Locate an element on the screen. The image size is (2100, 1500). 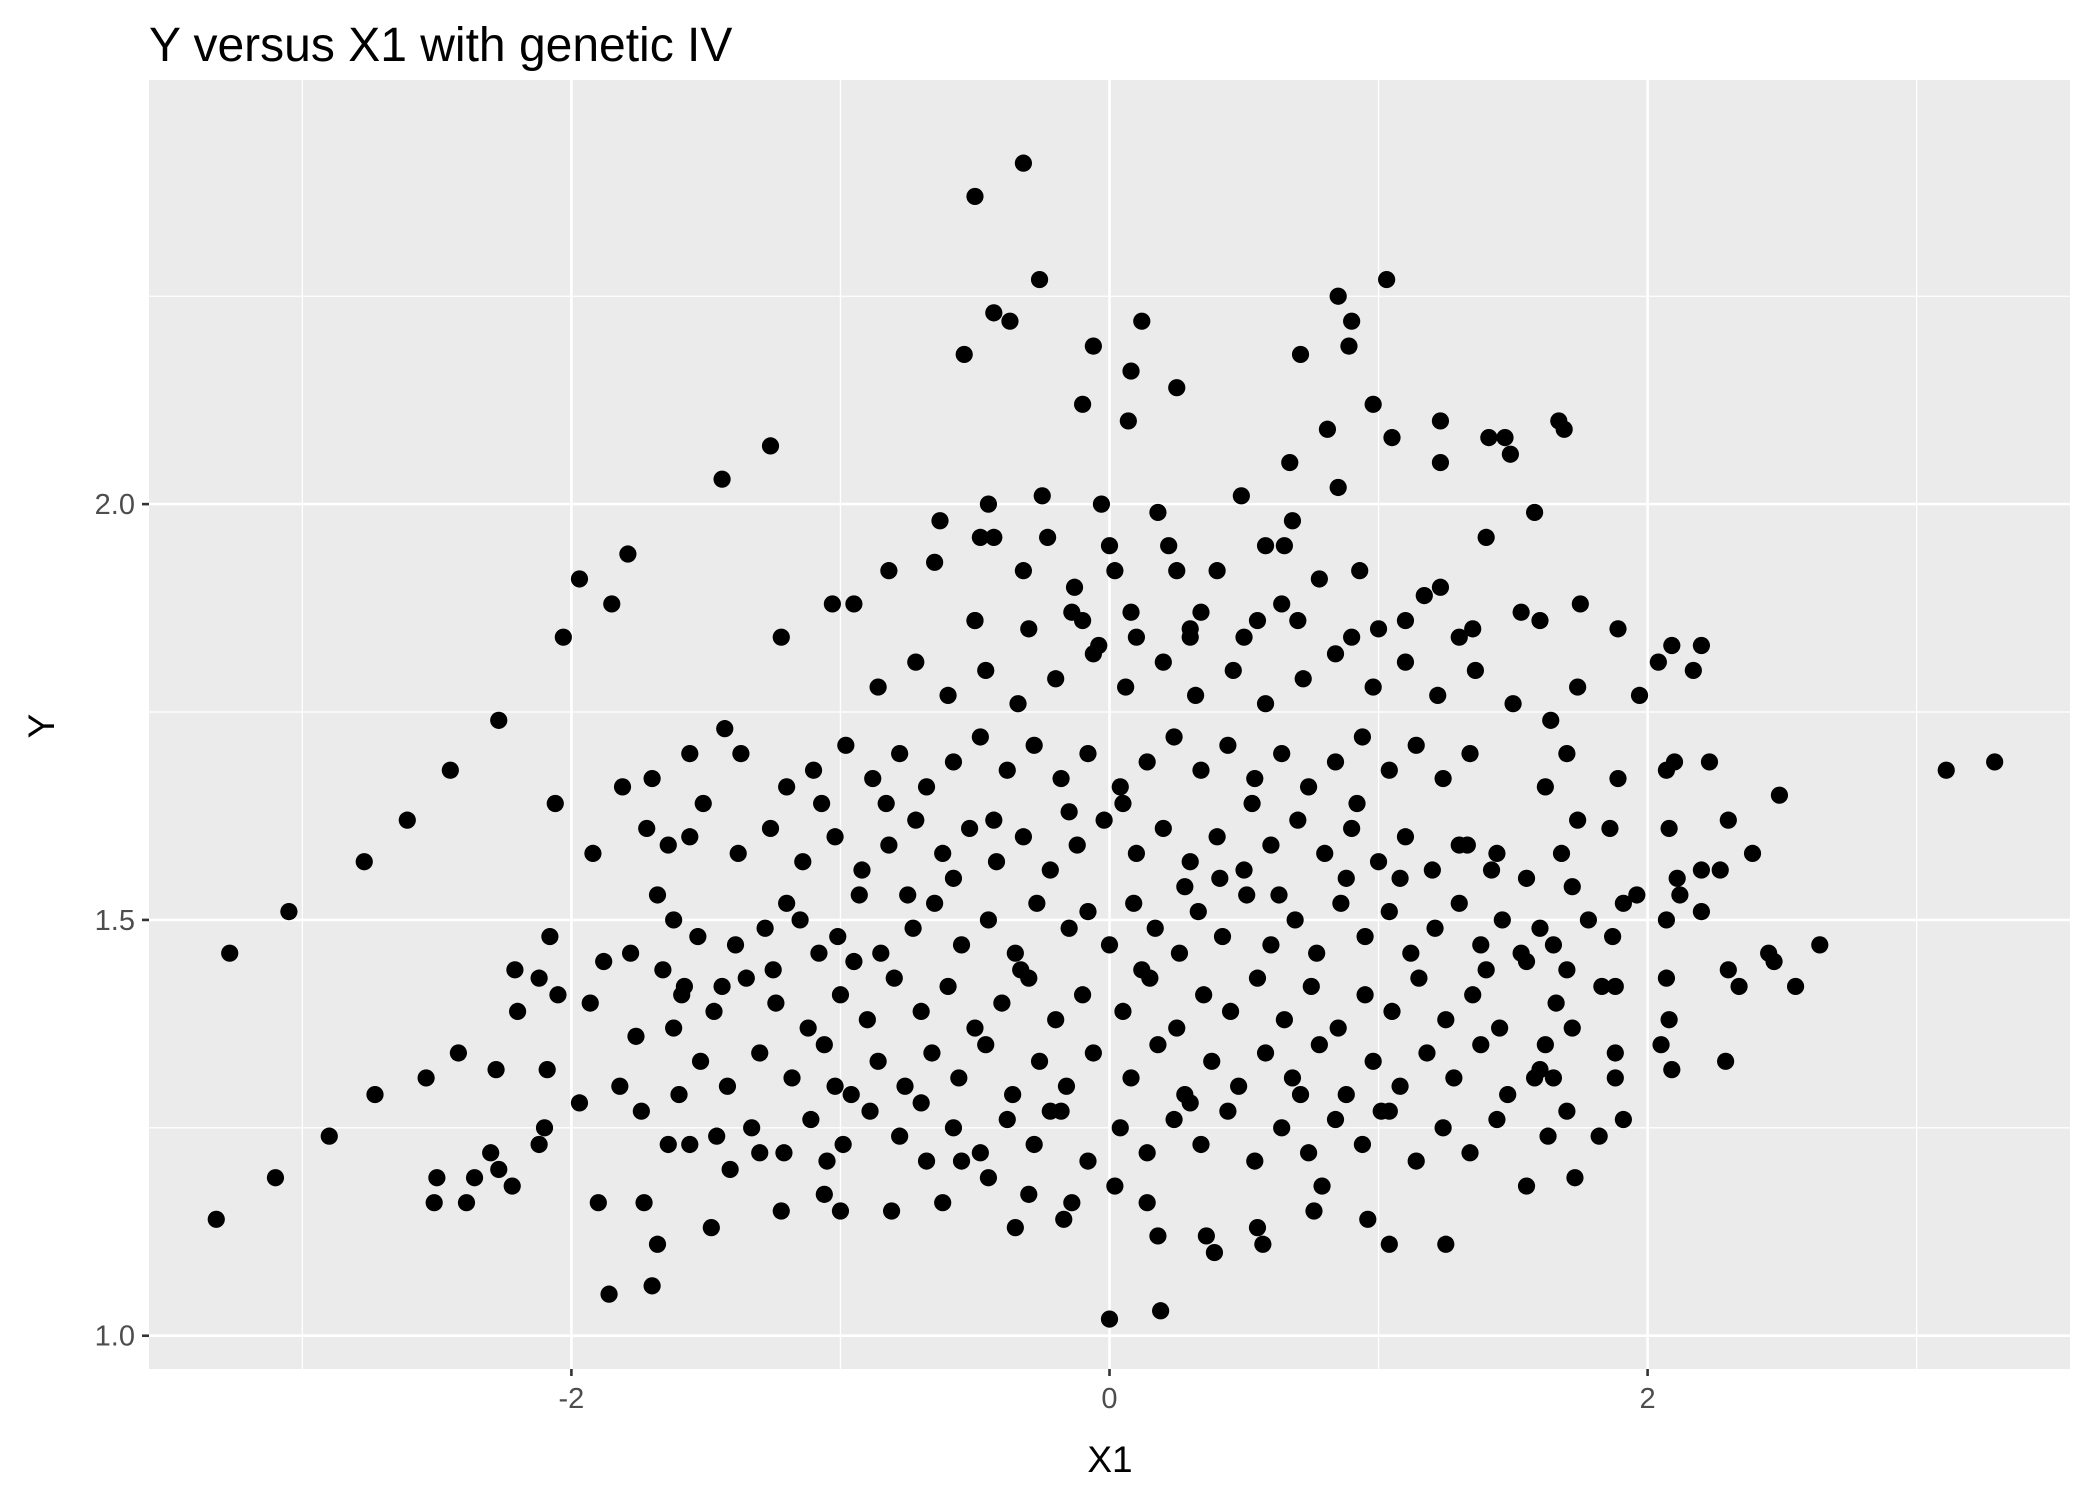
chart-title: Y versus X1 with genetic IV is located at coordinates (440, 45).